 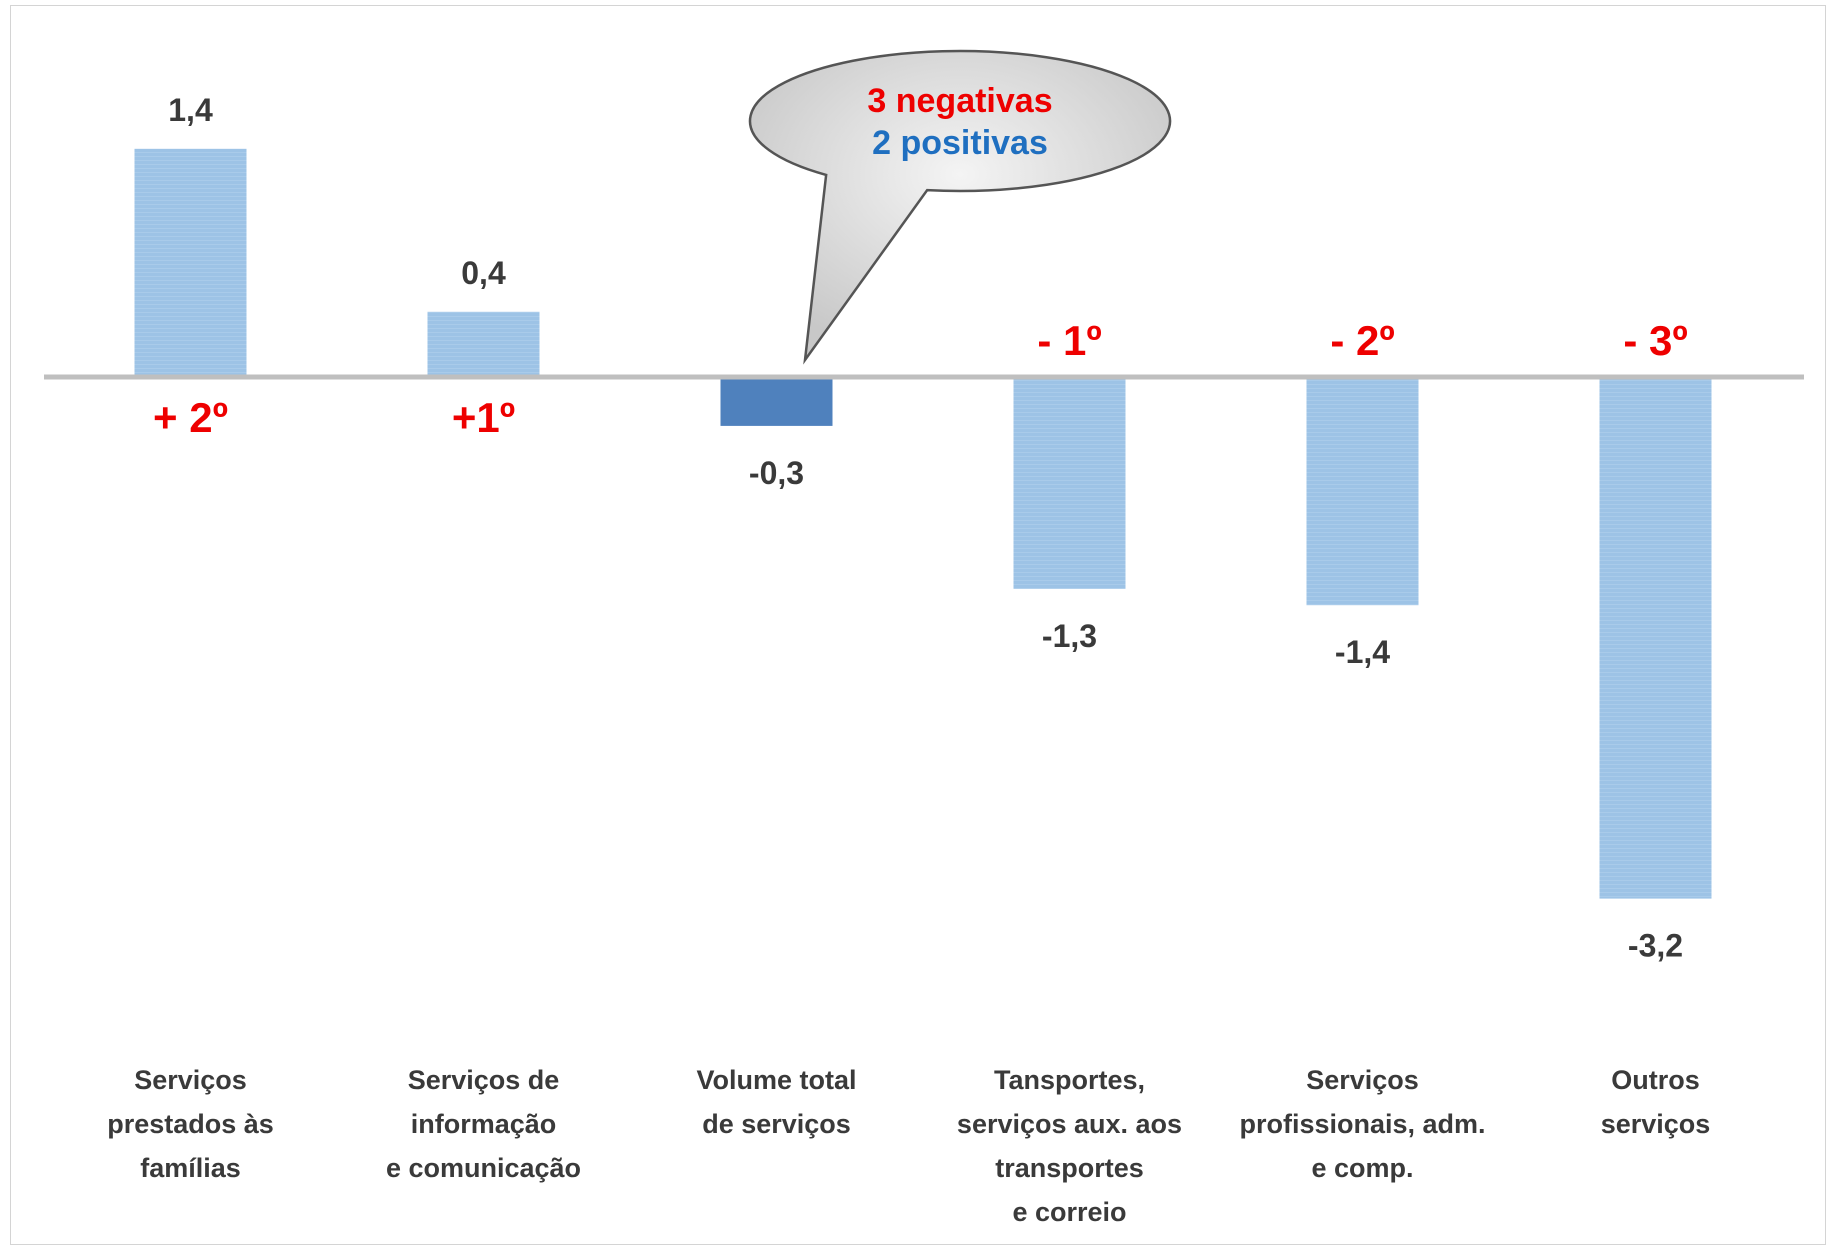 I want to click on value-label-3: -0,3, so click(x=776, y=473).